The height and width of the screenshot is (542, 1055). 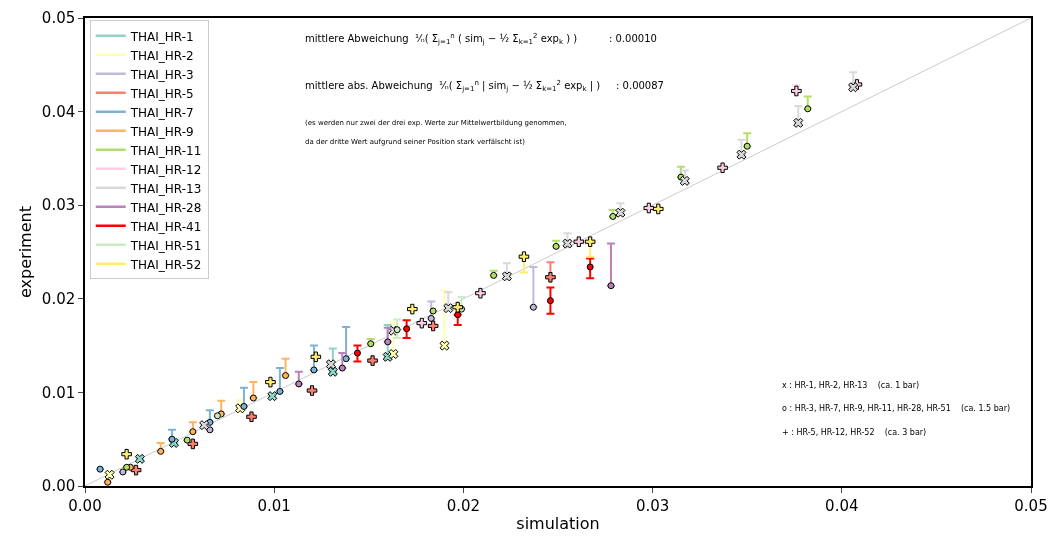 What do you see at coordinates (851, 385) in the screenshot?
I see `annotation: x : HR-1, HR-2, HR-13 (ca. 1 bar)` at bounding box center [851, 385].